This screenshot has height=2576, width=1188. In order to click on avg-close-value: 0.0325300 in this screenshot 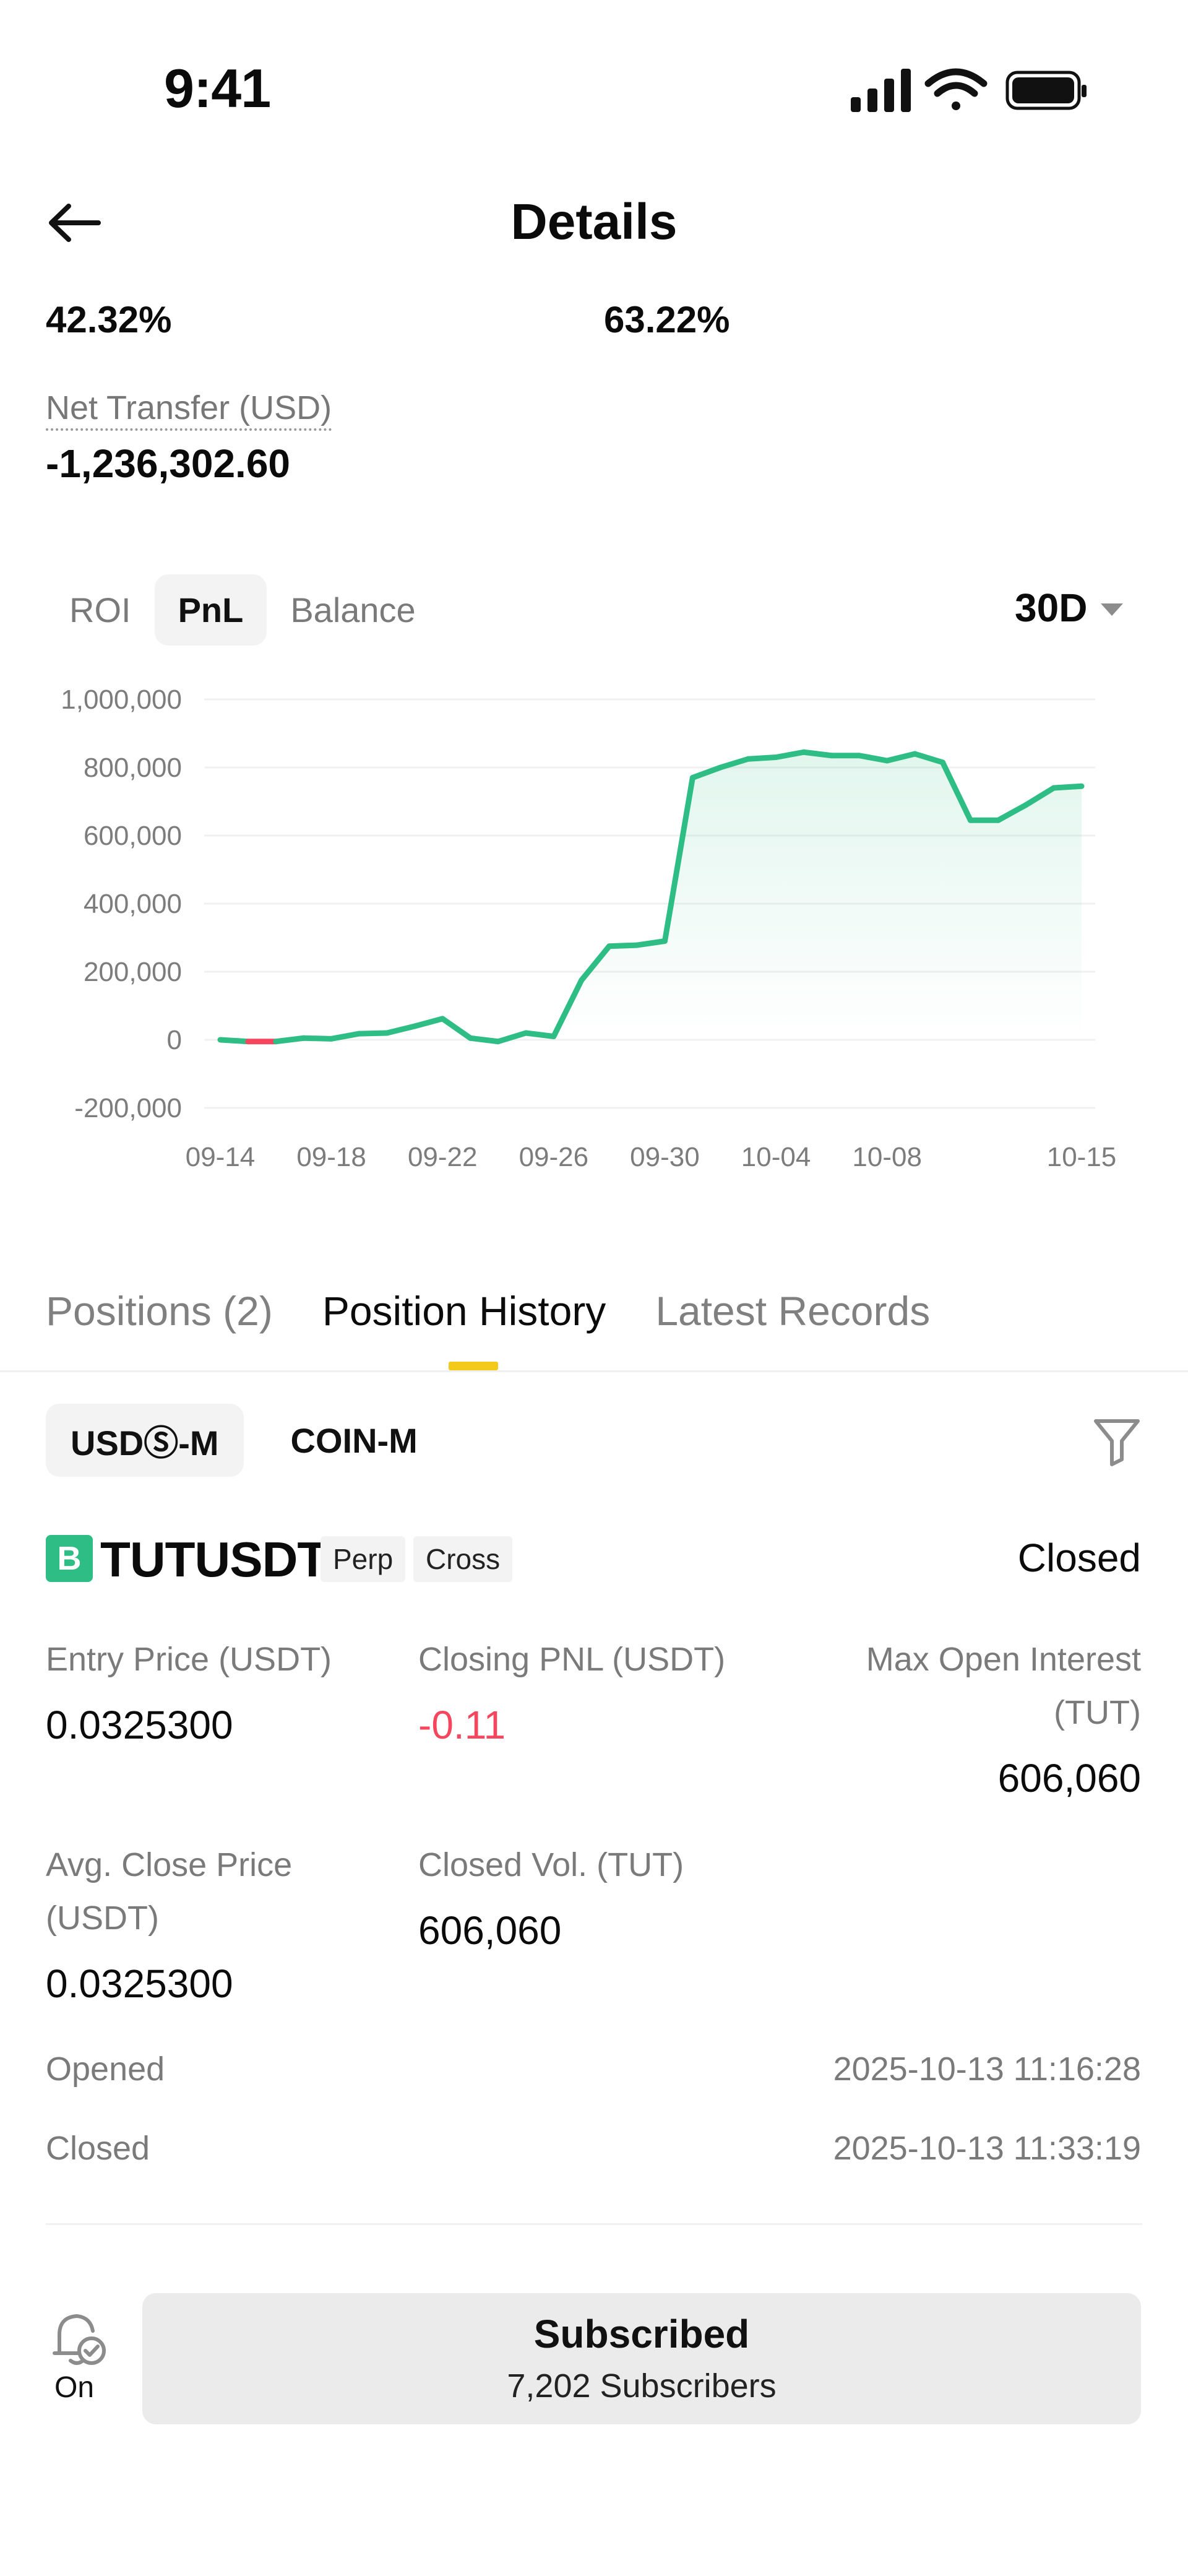, I will do `click(139, 1983)`.